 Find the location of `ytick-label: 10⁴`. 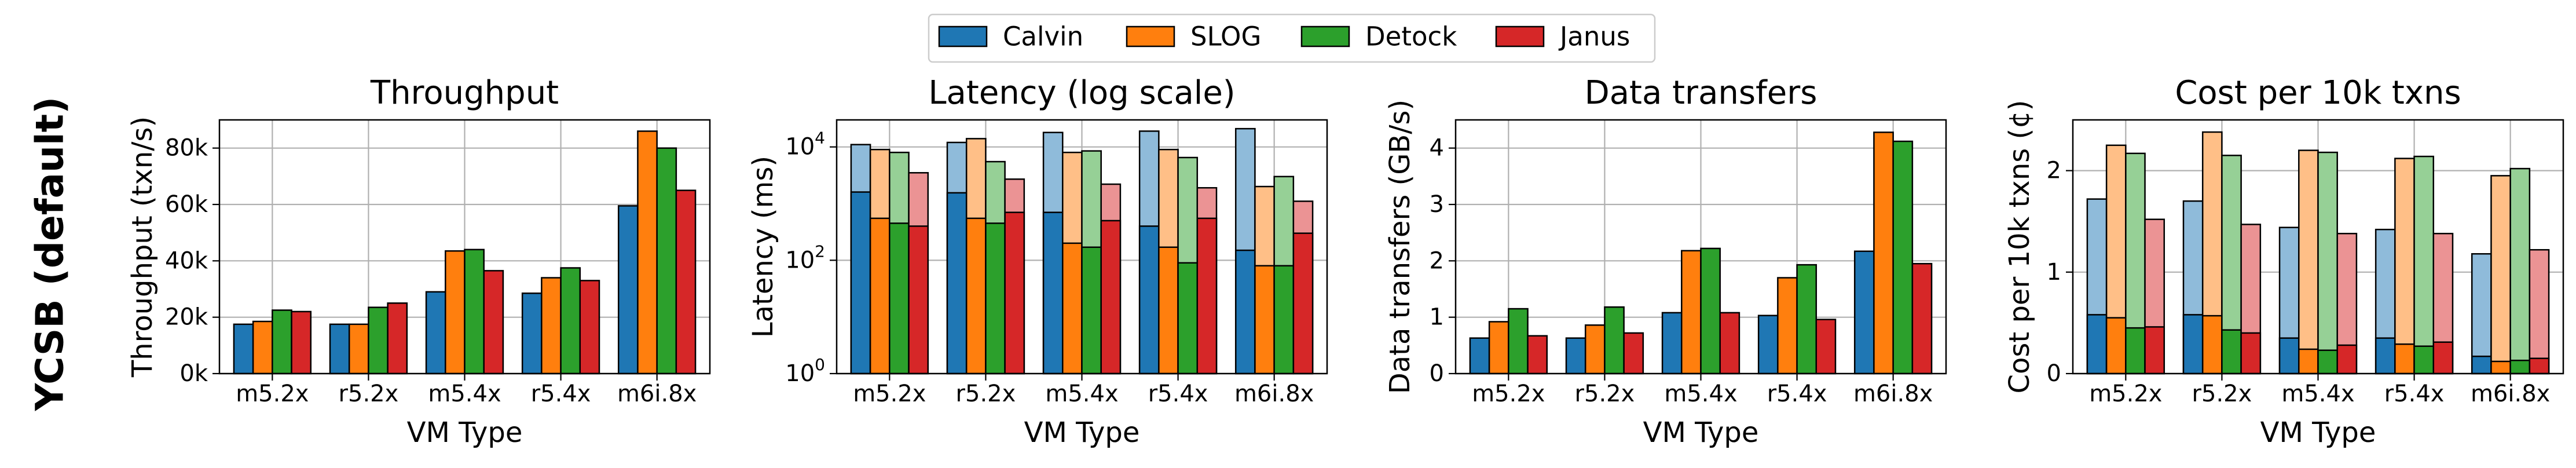

ytick-label: 10⁴ is located at coordinates (805, 144).